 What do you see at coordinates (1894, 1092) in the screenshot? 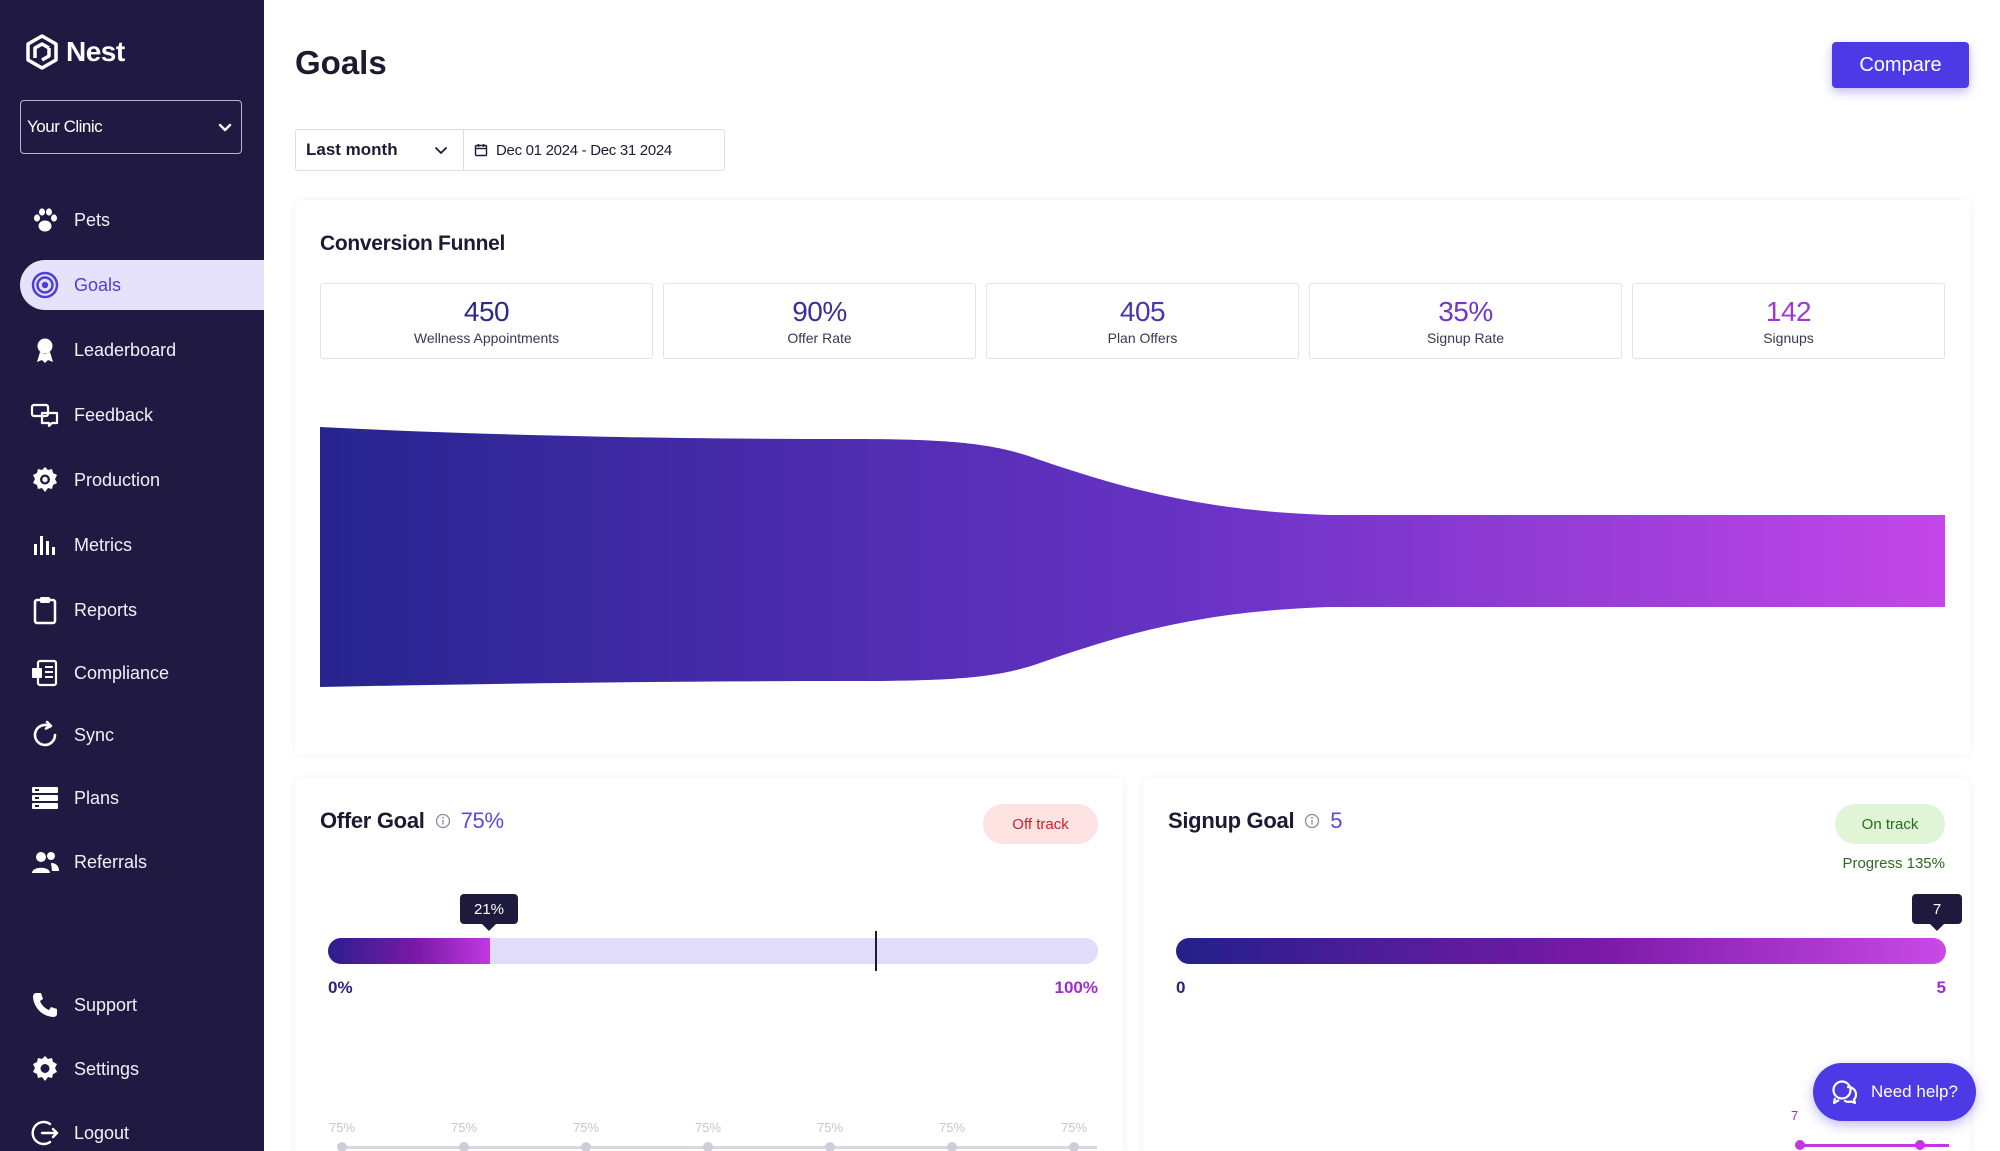
I see `need-help-button: Need help?` at bounding box center [1894, 1092].